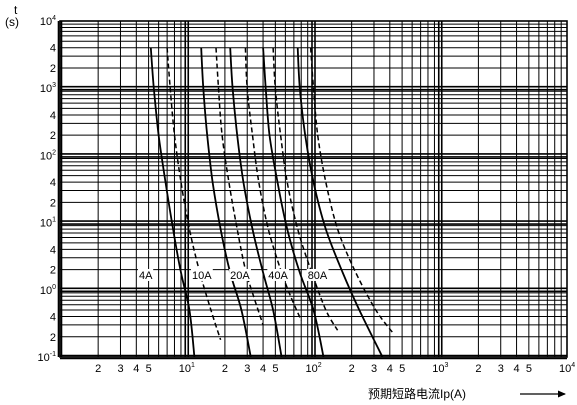 This screenshot has width=577, height=405. Describe the element at coordinates (172, 202) in the screenshot. I see `series-4A-min-curve` at that location.